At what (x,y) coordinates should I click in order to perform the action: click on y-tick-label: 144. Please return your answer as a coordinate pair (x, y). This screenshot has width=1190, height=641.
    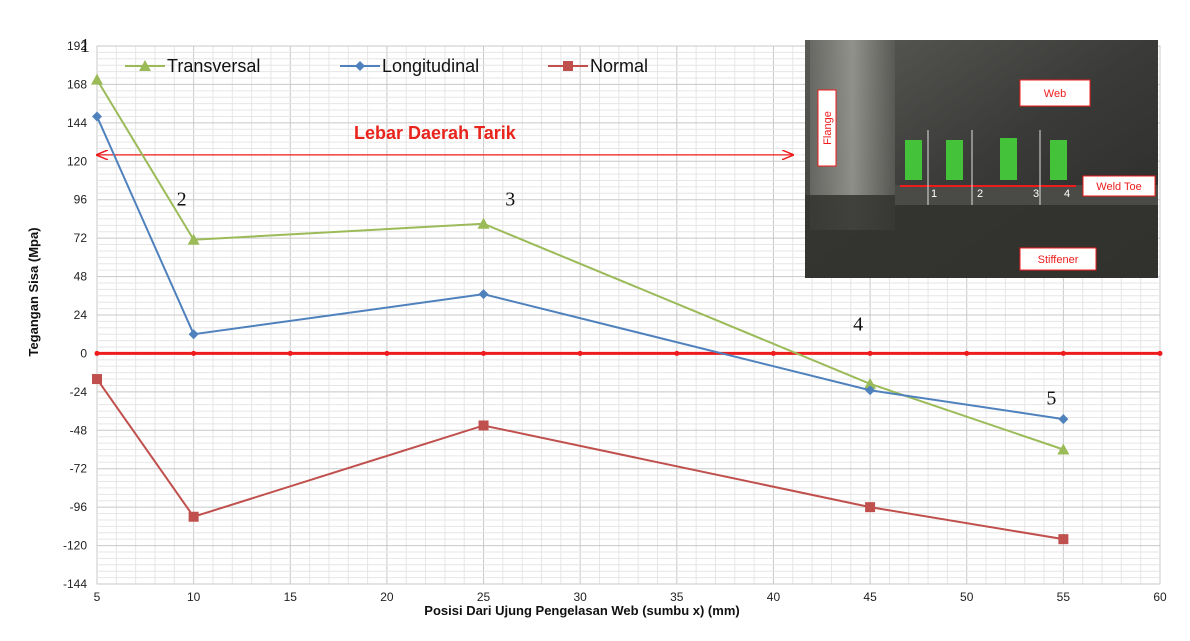
    Looking at the image, I should click on (77, 123).